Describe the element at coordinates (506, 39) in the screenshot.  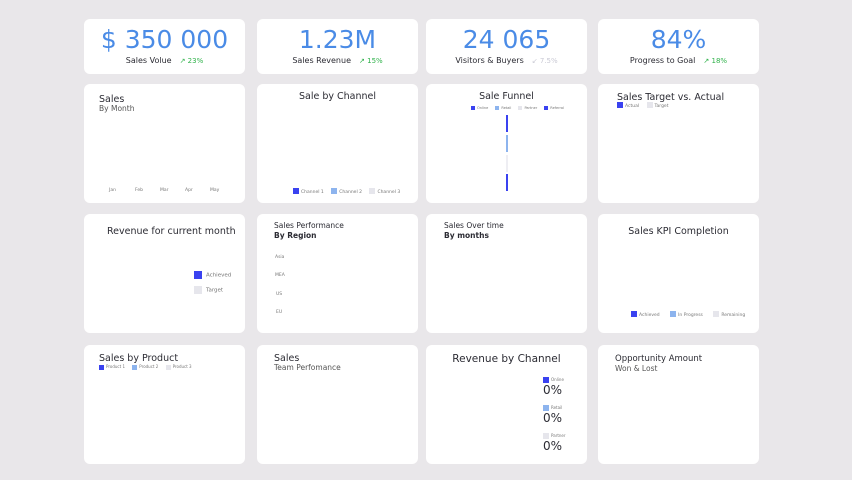
I see `kpi-value: 24 065` at that location.